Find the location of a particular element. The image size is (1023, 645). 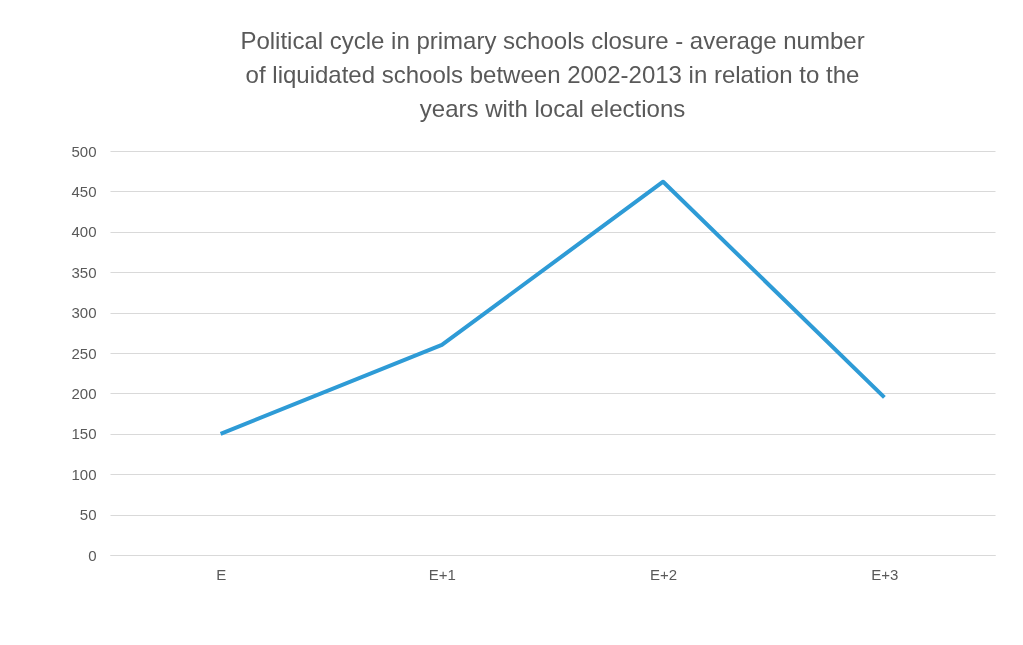

y-tick-label: 400 is located at coordinates (84, 232).